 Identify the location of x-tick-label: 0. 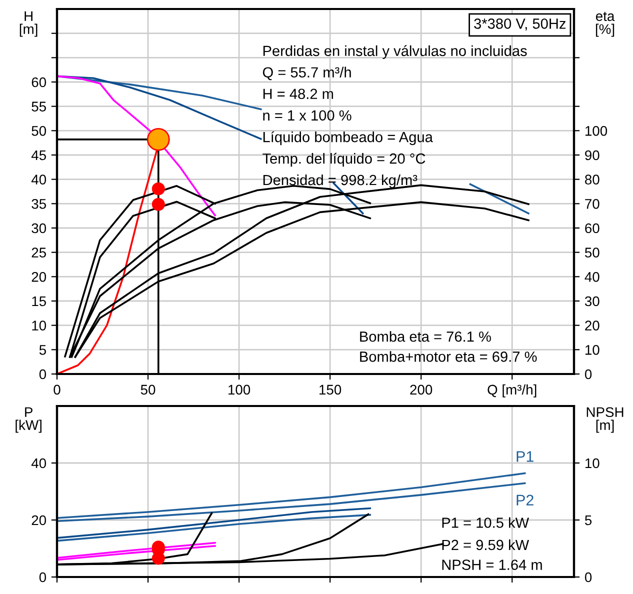
(57, 389).